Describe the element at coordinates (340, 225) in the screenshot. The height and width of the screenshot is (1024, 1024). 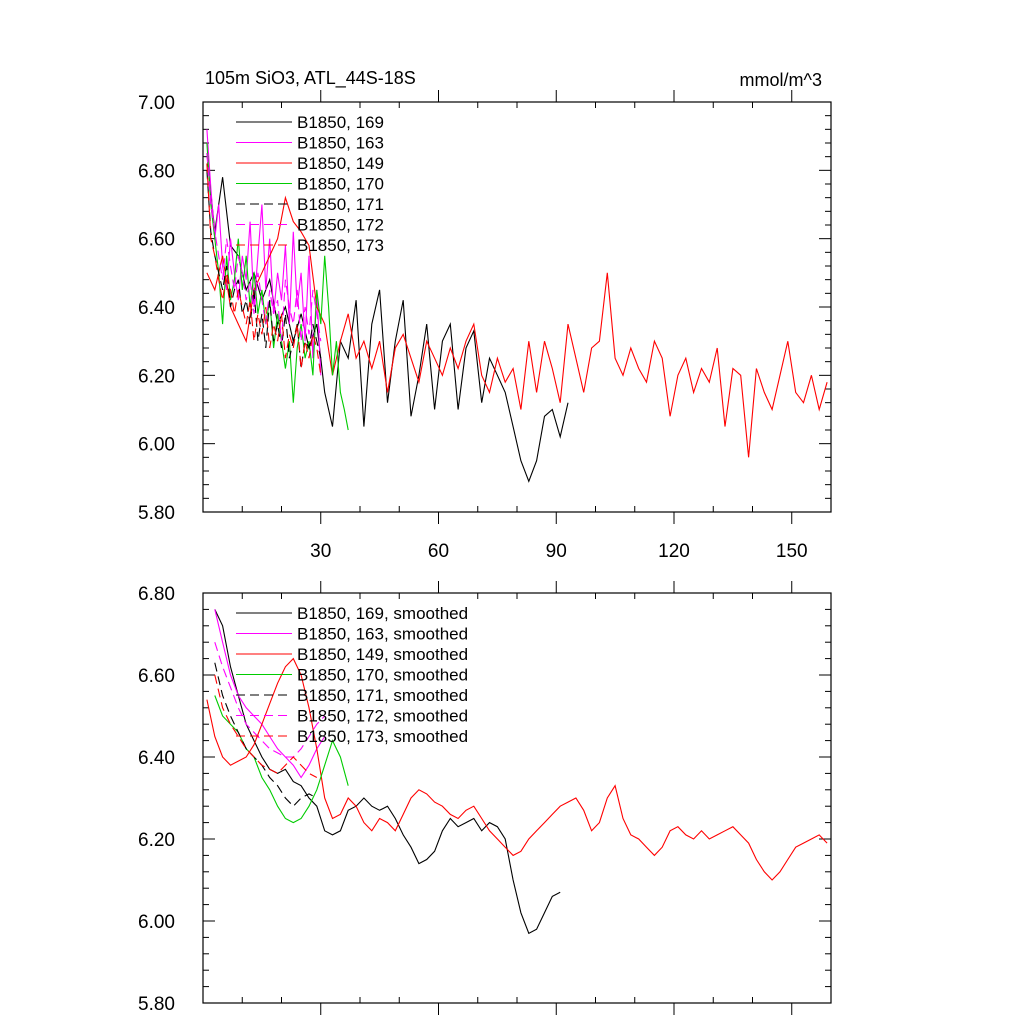
I see `top-legend-label-6: B1850, 172` at that location.